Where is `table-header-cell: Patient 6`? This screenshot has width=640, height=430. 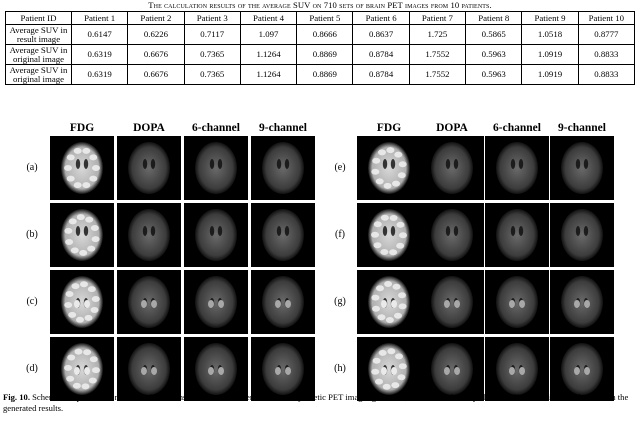 table-header-cell: Patient 6 is located at coordinates (381, 18).